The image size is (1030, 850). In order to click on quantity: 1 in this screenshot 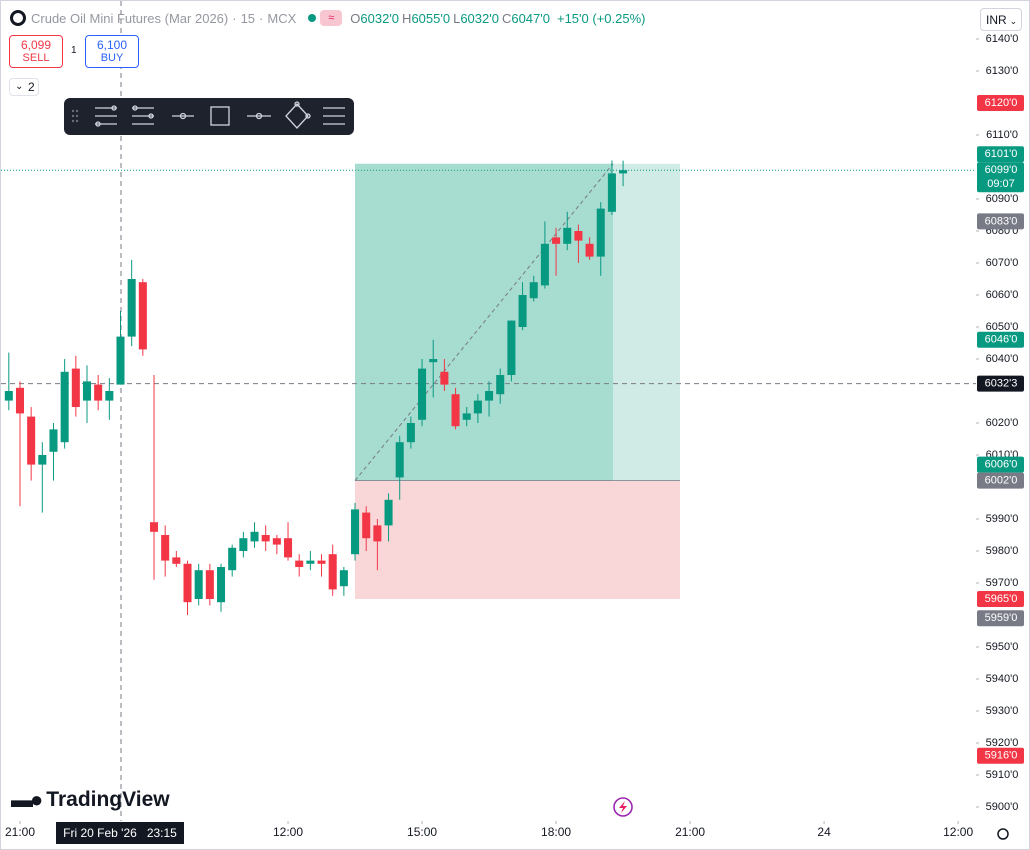, I will do `click(74, 50)`.